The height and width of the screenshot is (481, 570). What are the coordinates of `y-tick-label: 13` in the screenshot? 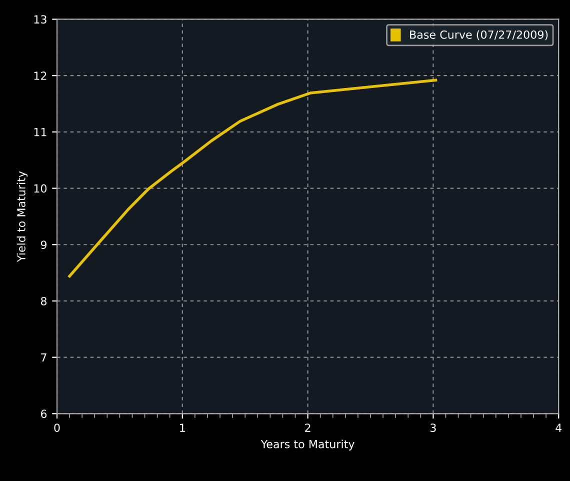 It's located at (40, 19).